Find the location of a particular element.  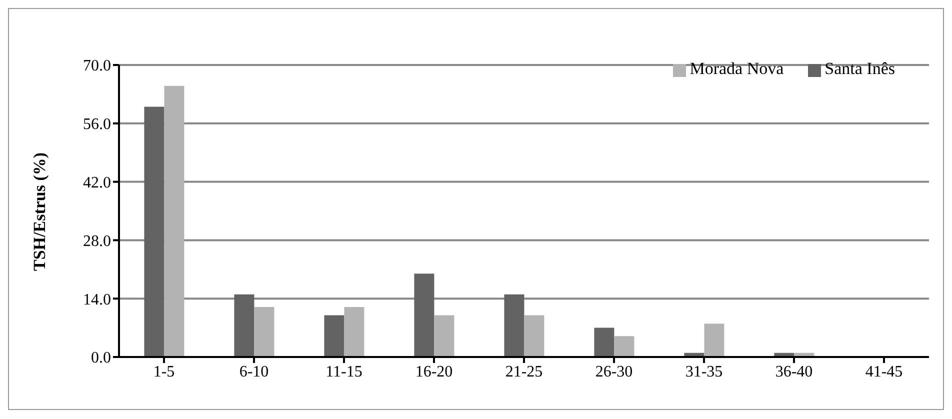

x-tick-label: 21-25 is located at coordinates (524, 371).